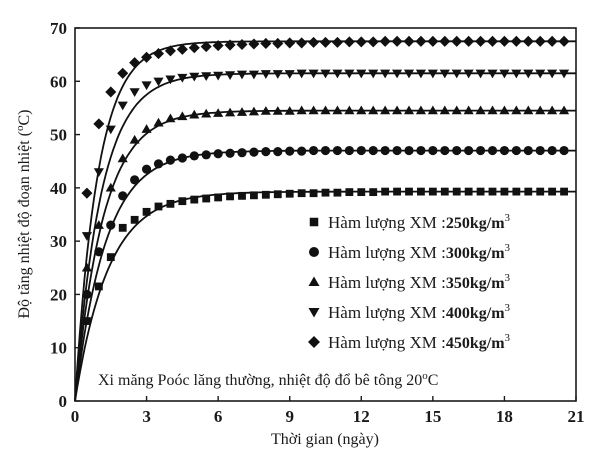  What do you see at coordinates (58, 81) in the screenshot?
I see `y-tick-label: 60` at bounding box center [58, 81].